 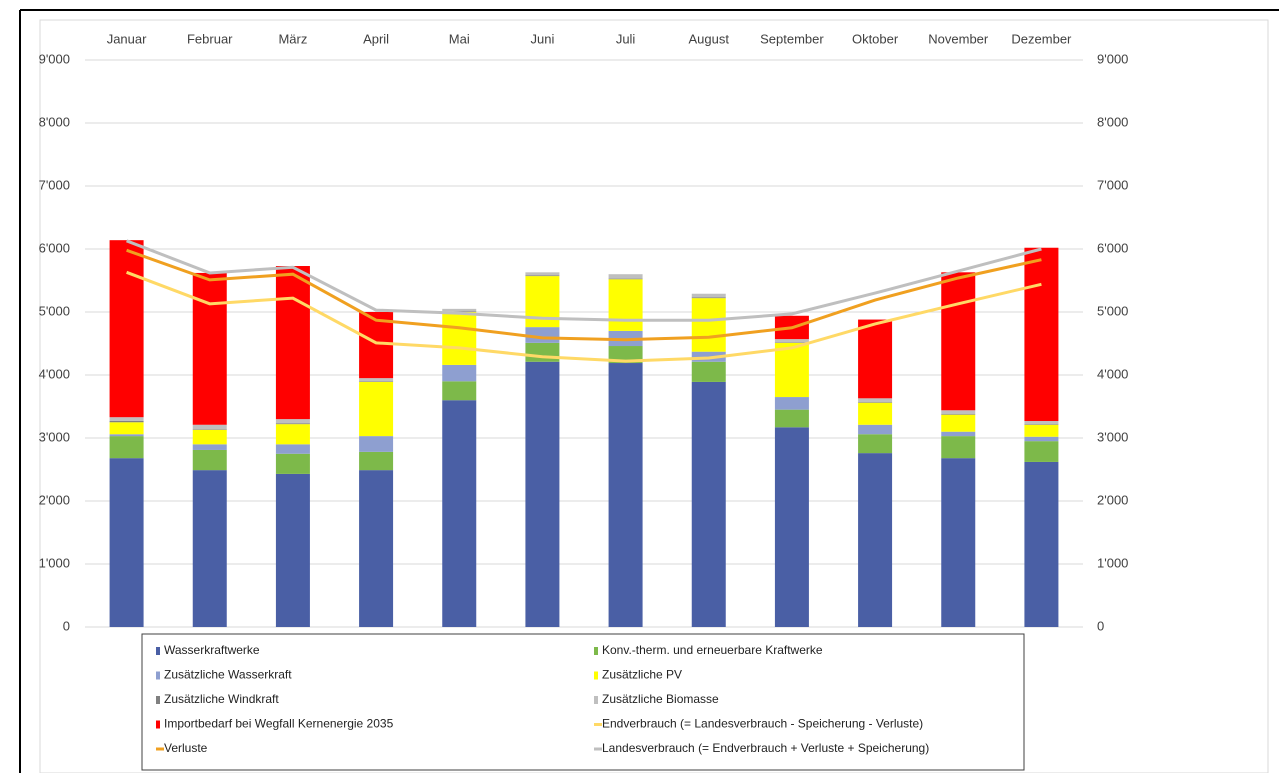 What do you see at coordinates (1112, 121) in the screenshot?
I see `y2-tick-label: 8'000` at bounding box center [1112, 121].